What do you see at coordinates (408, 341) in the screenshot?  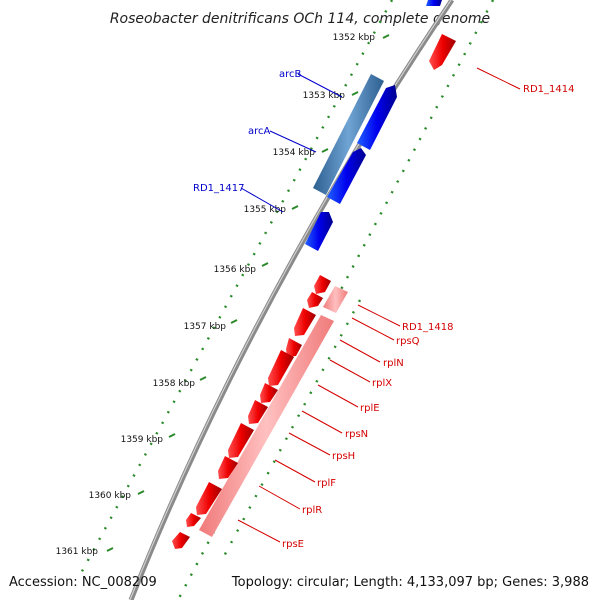 I see `gene-label-rpsq: rpsQ` at bounding box center [408, 341].